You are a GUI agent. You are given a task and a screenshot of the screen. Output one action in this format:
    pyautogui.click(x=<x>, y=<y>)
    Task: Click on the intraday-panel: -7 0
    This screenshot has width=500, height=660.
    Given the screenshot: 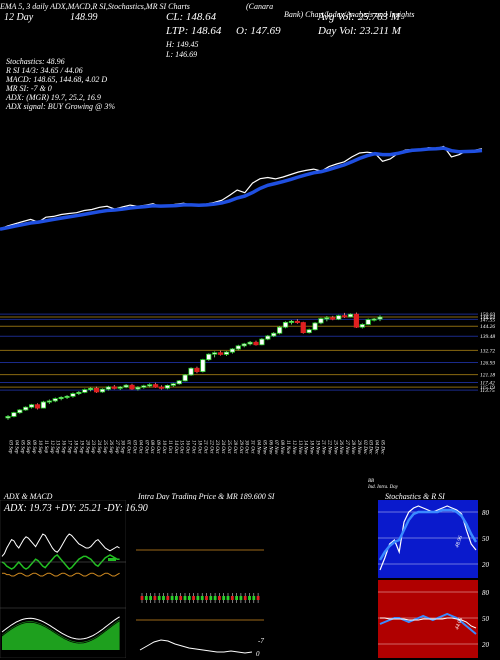 What is the action you would take?
    pyautogui.click(x=200, y=579)
    